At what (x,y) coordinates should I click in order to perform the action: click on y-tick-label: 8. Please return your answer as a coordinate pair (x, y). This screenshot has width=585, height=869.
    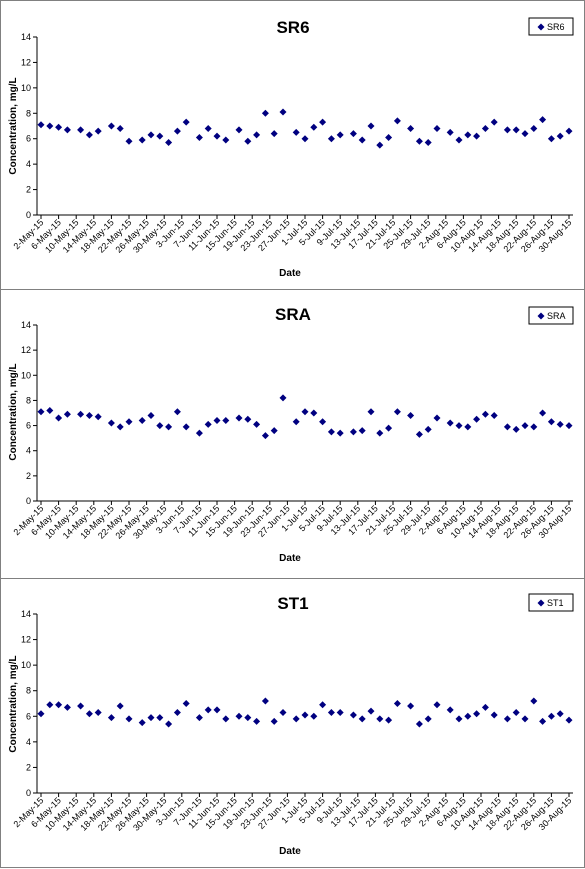
    Looking at the image, I should click on (28, 113).